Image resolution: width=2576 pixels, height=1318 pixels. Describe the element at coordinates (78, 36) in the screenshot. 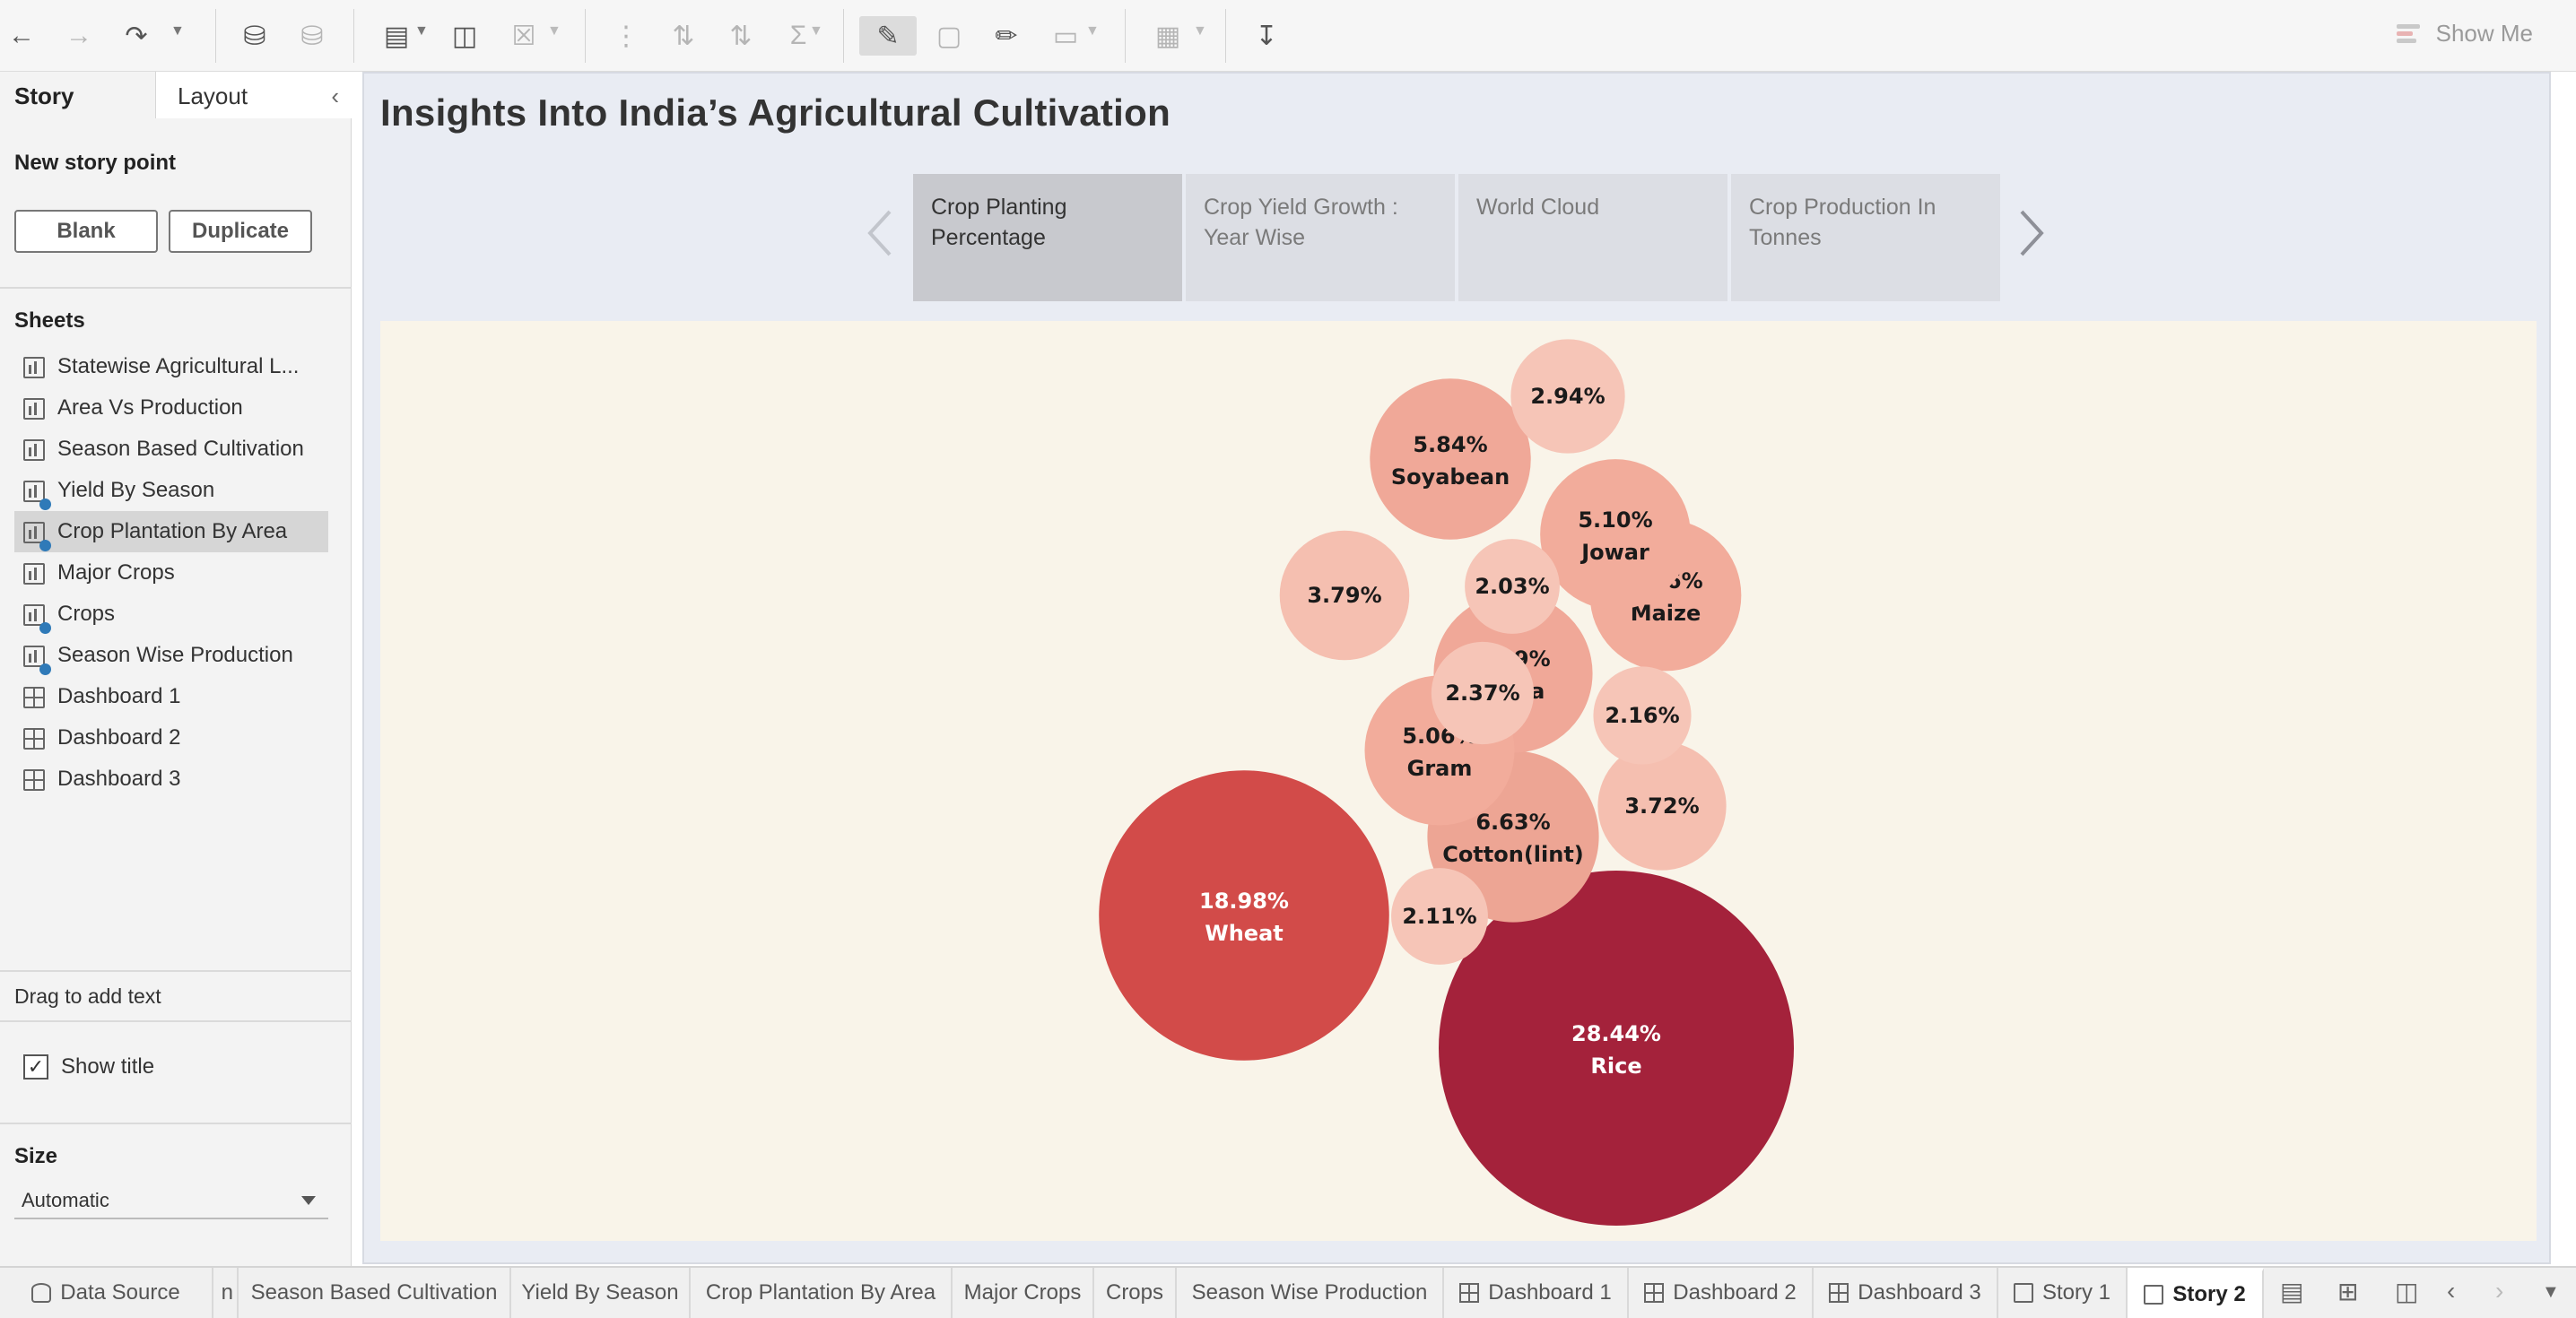

I see `forward-arrow-icon: →` at that location.